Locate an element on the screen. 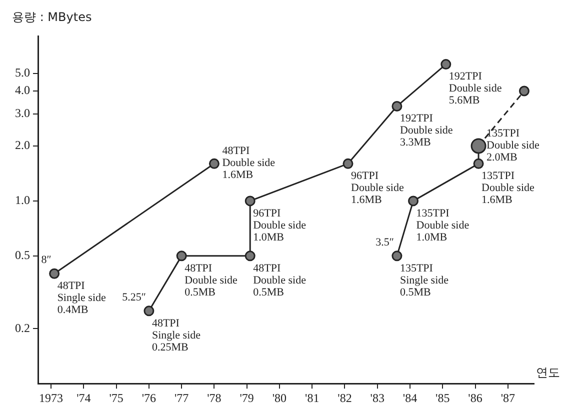 Image resolution: width=572 pixels, height=419 pixels. x-tick-label: '85 is located at coordinates (443, 397).